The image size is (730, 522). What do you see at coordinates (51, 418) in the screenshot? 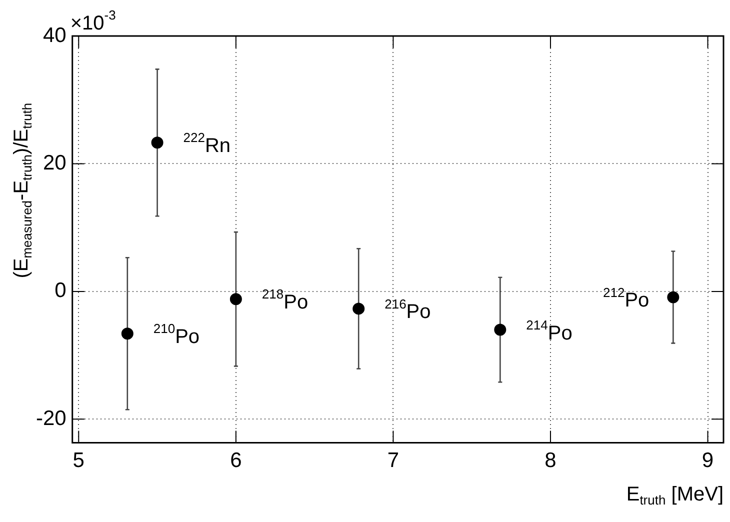
I see `y-tick-label: -20` at bounding box center [51, 418].